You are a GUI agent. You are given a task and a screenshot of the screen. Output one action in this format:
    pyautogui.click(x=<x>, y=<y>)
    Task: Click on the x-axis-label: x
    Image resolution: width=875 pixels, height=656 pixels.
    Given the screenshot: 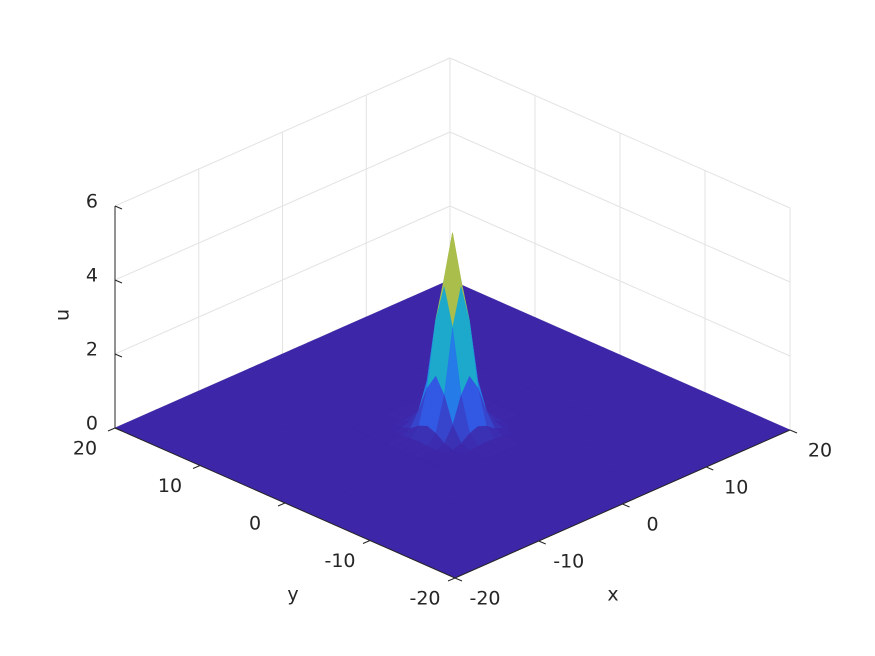 What is the action you would take?
    pyautogui.click(x=612, y=595)
    